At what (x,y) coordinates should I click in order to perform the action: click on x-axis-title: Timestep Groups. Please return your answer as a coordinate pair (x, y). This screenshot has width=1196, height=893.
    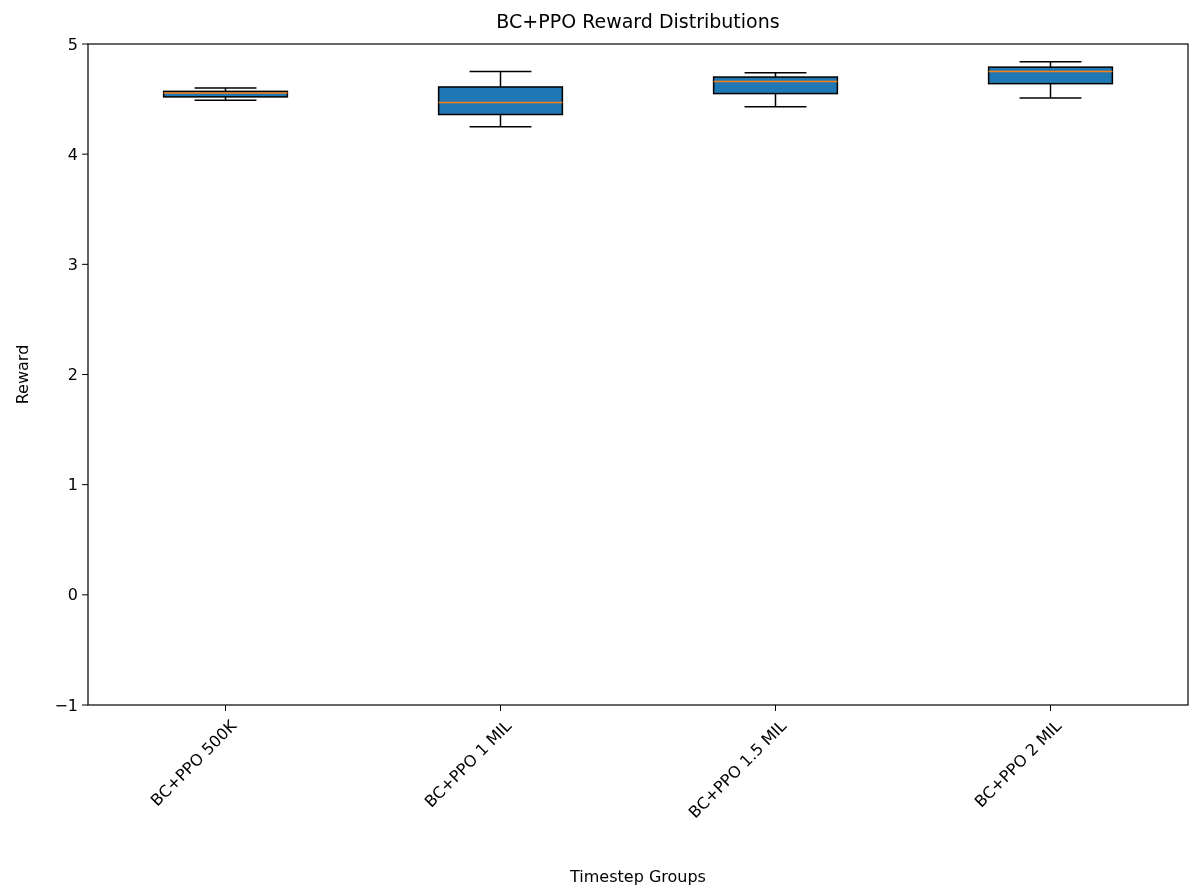
    Looking at the image, I should click on (637, 876).